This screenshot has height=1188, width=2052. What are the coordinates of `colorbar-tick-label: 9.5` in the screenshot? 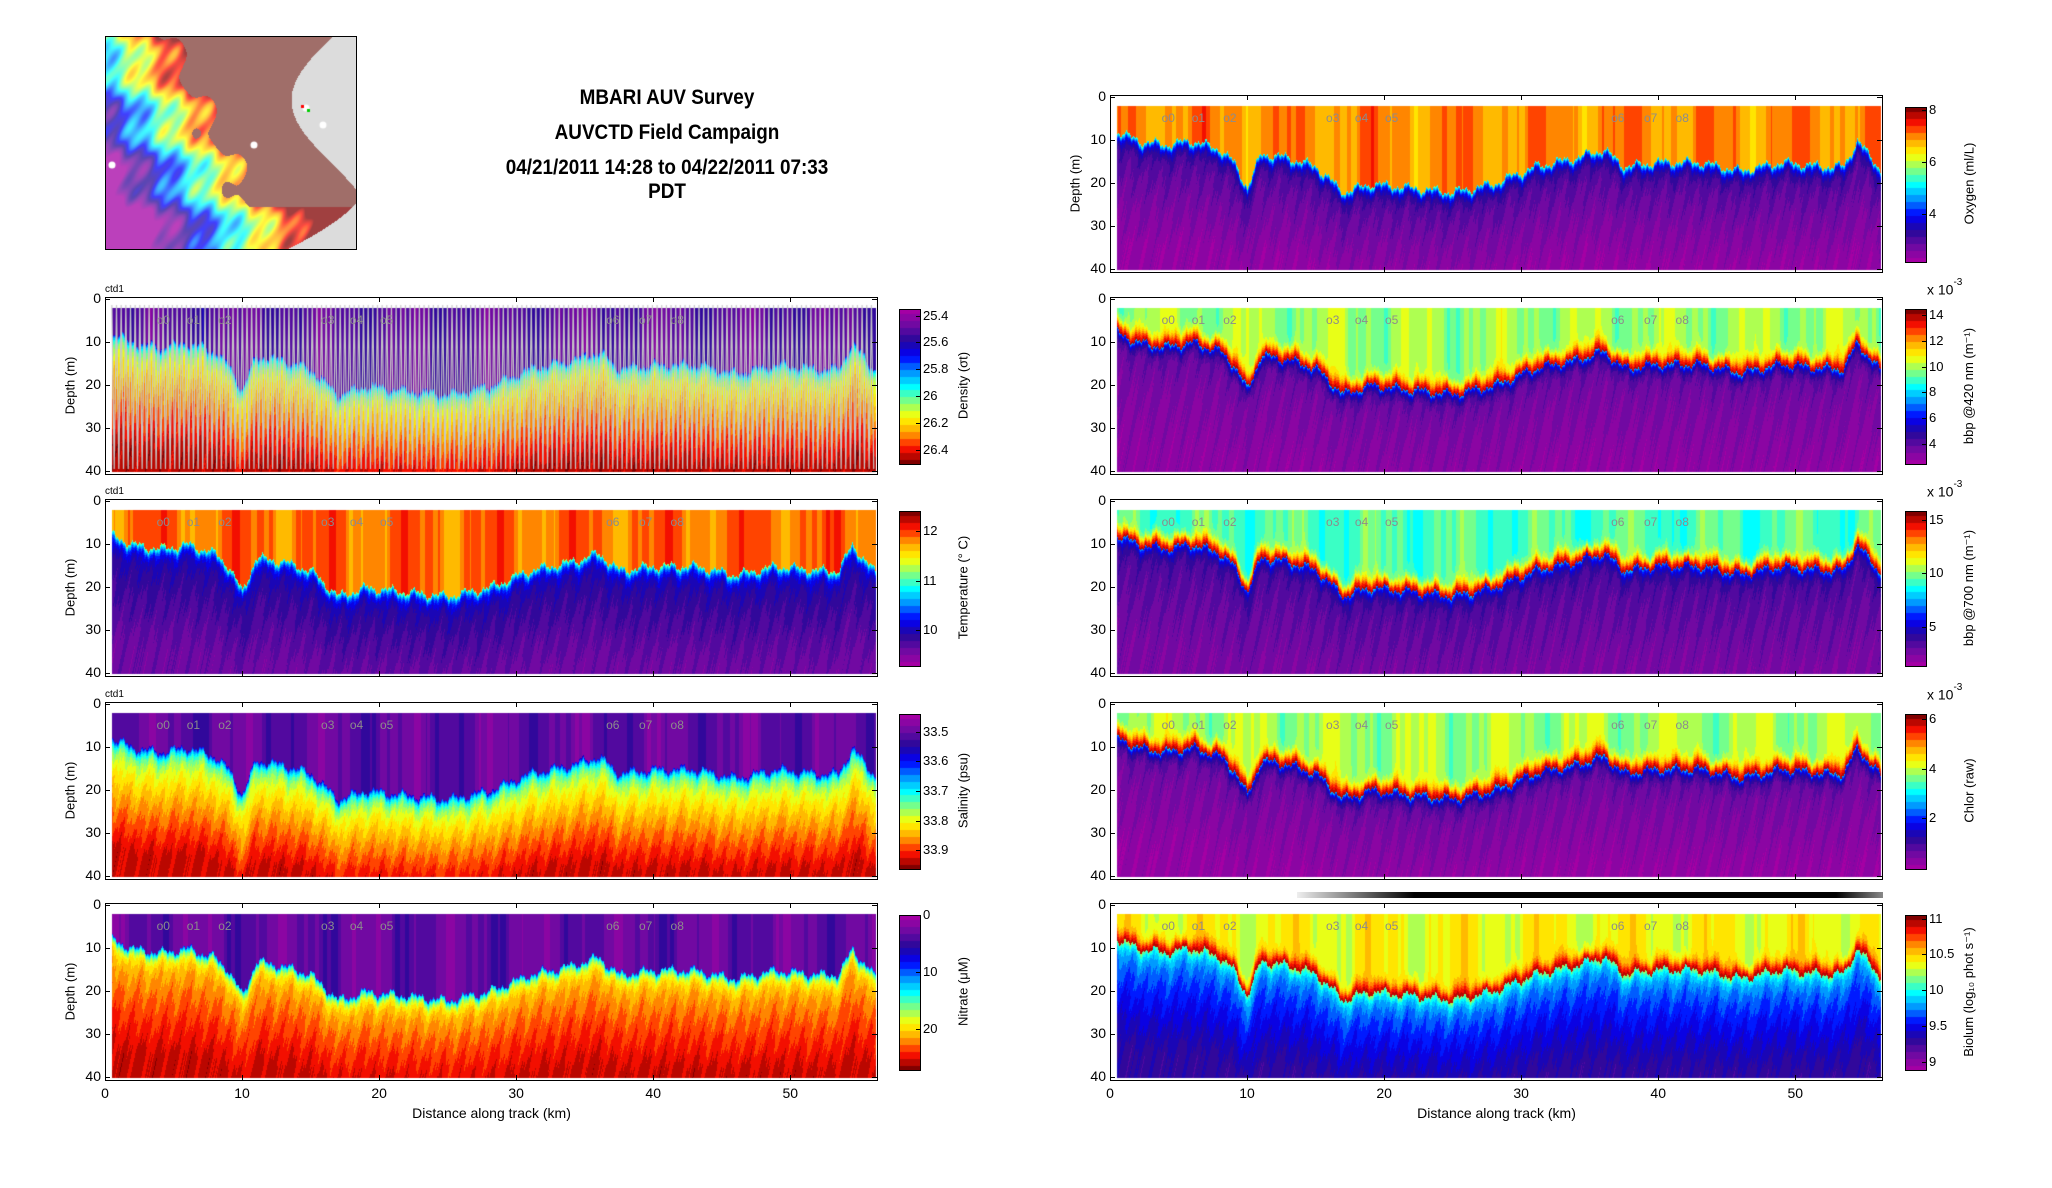 It's located at (1938, 1026).